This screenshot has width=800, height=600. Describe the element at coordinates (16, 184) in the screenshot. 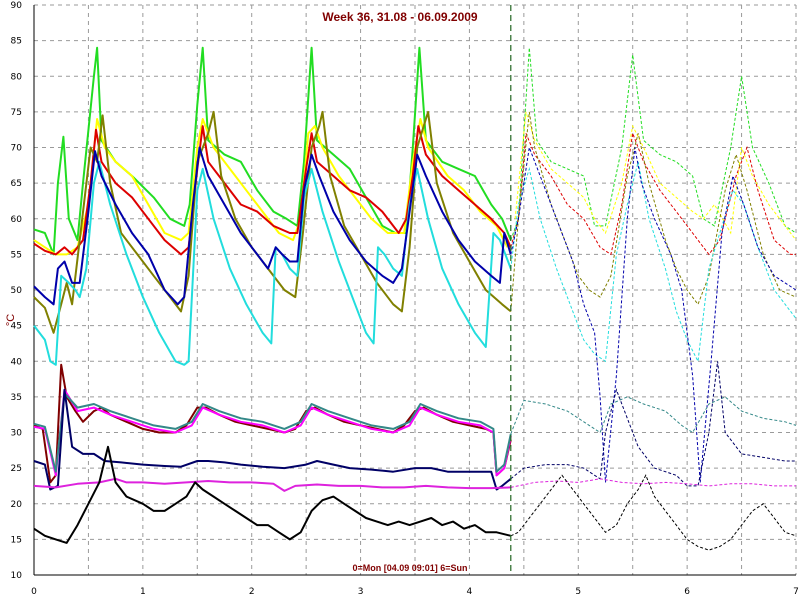

I see `y-tick-label: 65` at that location.